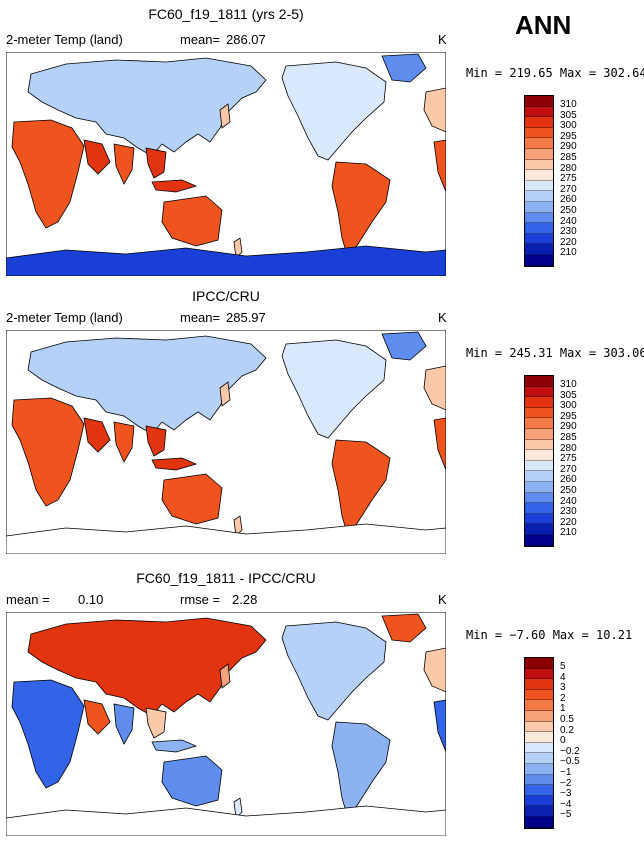 This screenshot has height=842, width=644. What do you see at coordinates (563, 677) in the screenshot?
I see `colorbar-tick-label: 4` at bounding box center [563, 677].